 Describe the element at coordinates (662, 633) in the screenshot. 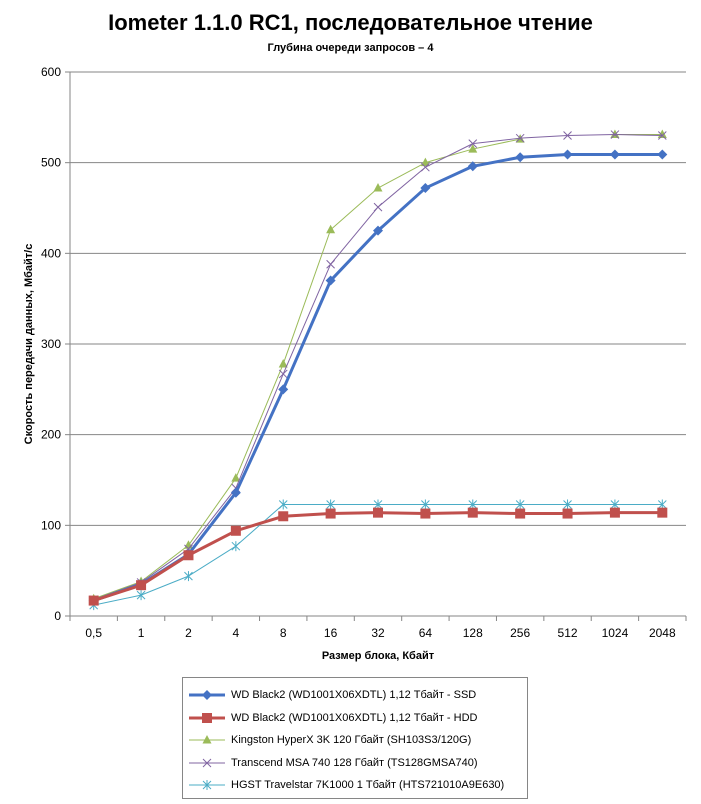

I see `x-tick-label: 2048` at that location.